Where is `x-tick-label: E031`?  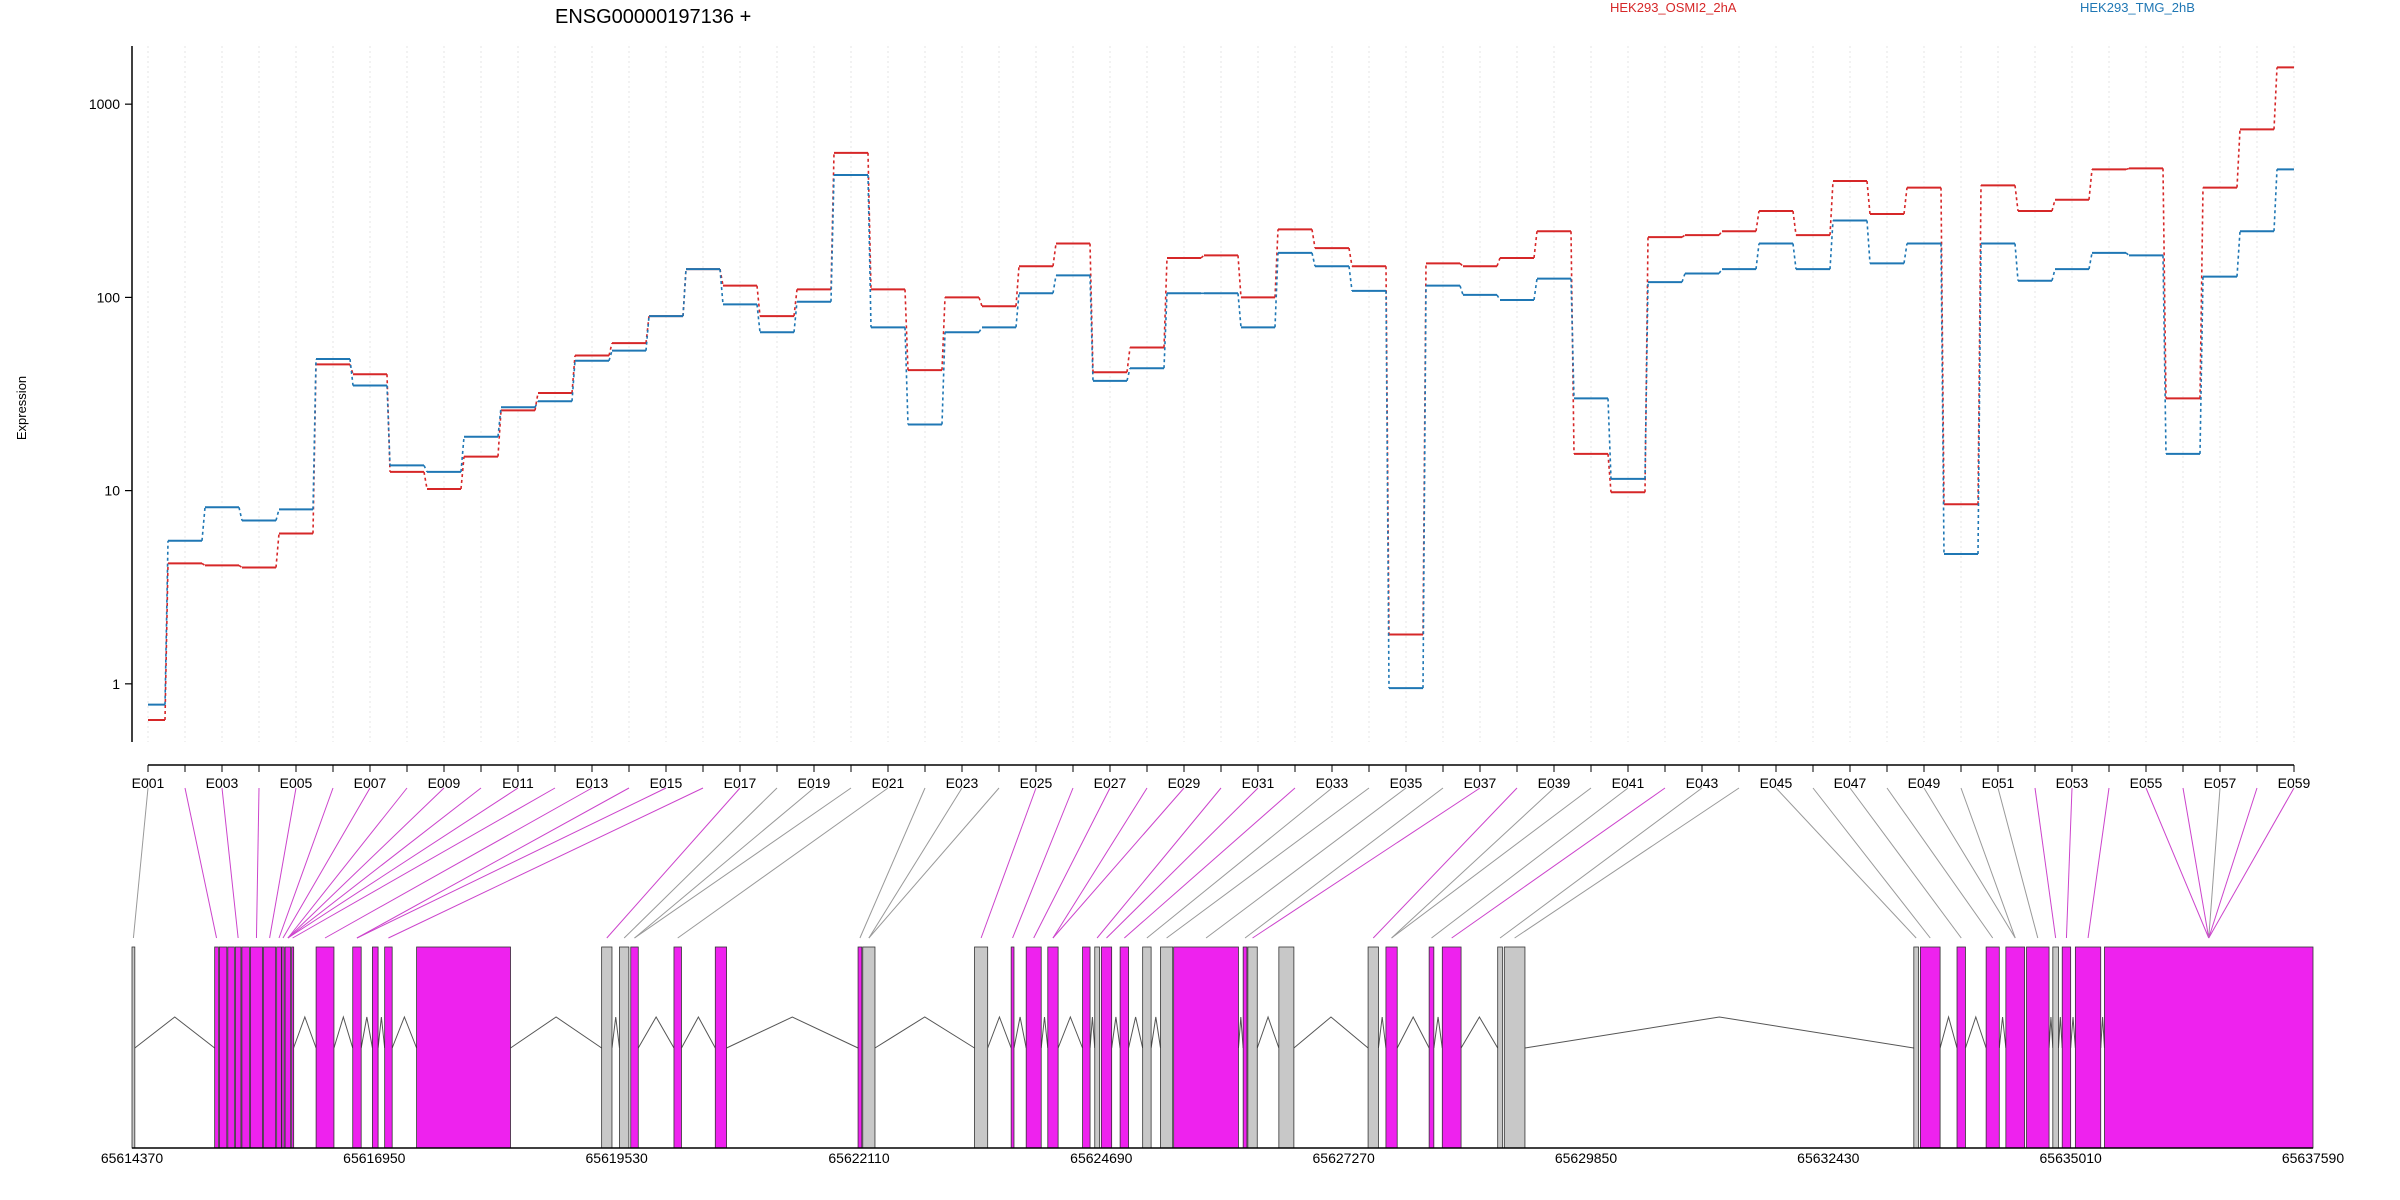 x-tick-label: E031 is located at coordinates (1258, 783).